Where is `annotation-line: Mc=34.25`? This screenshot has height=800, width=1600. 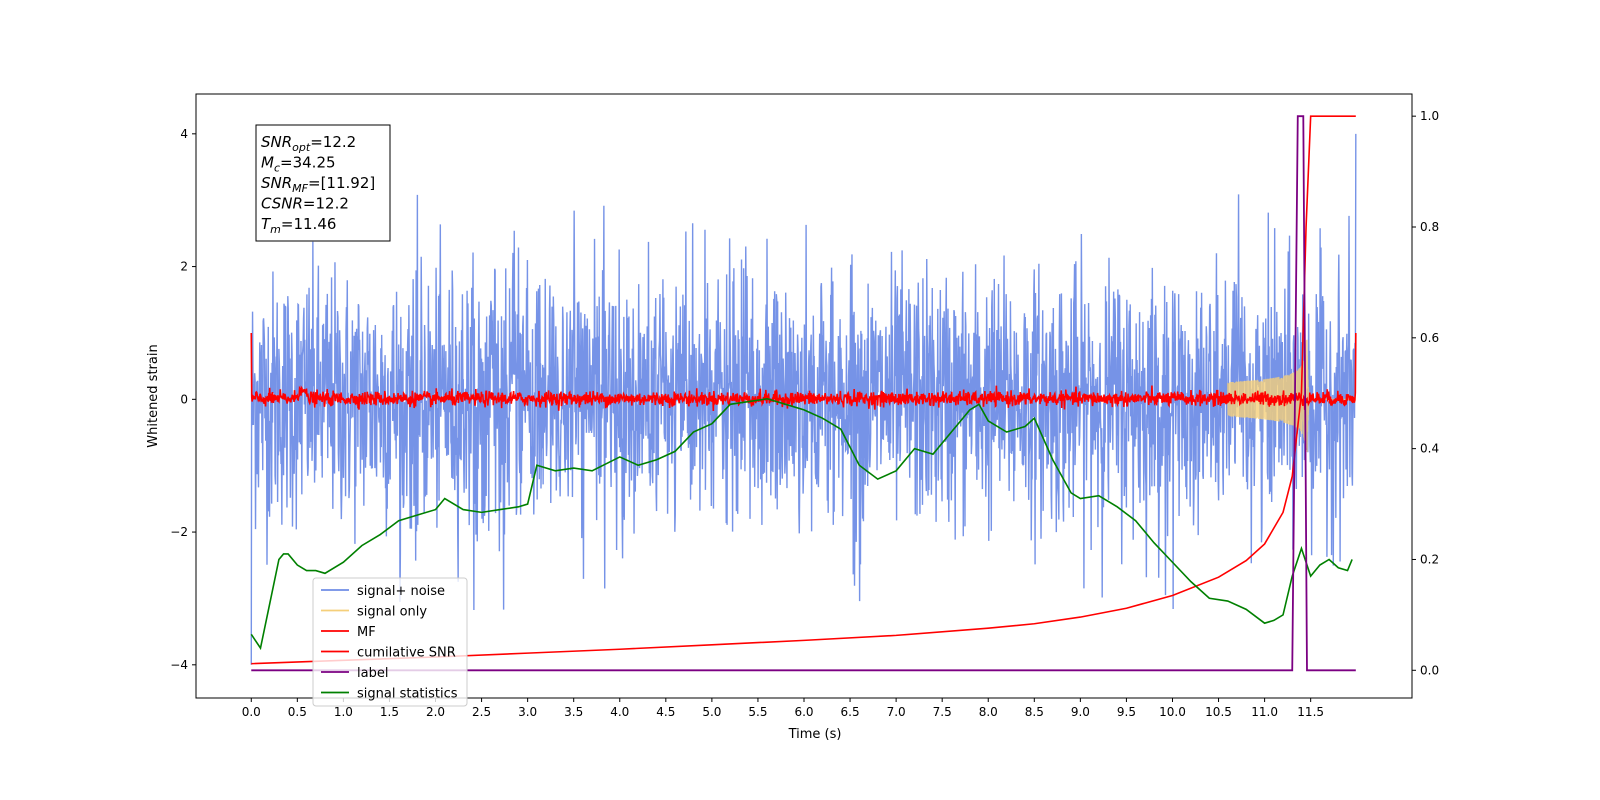
annotation-line: Mc=34.25 is located at coordinates (298, 164).